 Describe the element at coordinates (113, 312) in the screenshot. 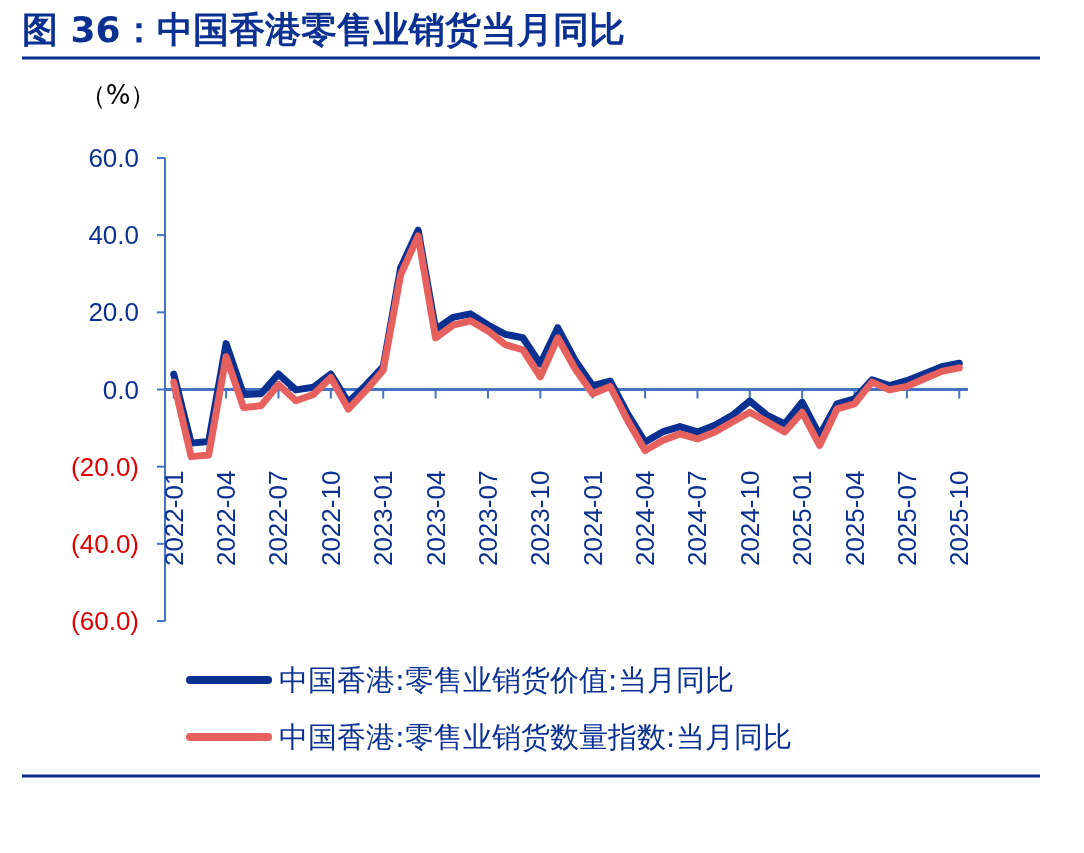

I see `y-tick-label: 20.0` at that location.